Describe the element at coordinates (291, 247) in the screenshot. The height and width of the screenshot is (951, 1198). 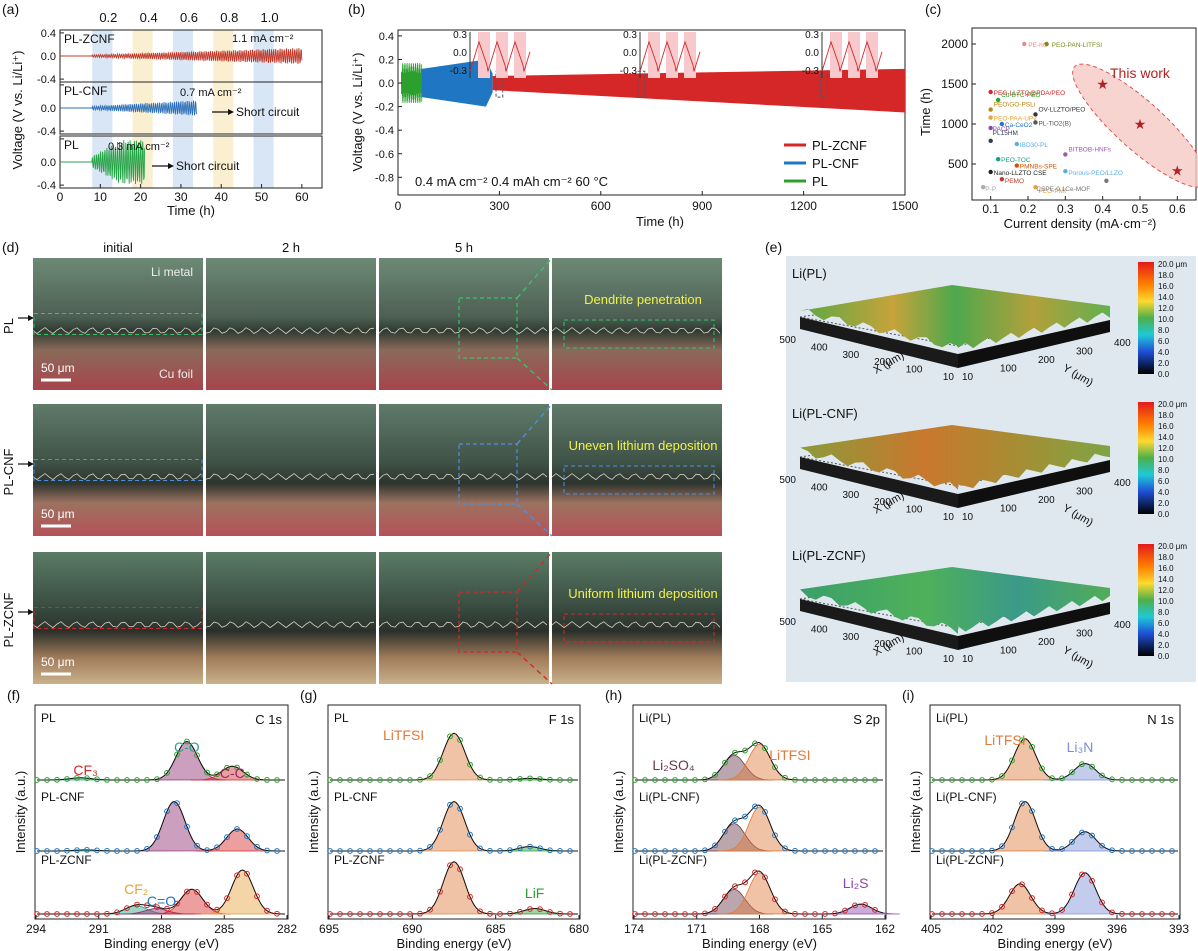
I see `column-label: 2 h` at that location.